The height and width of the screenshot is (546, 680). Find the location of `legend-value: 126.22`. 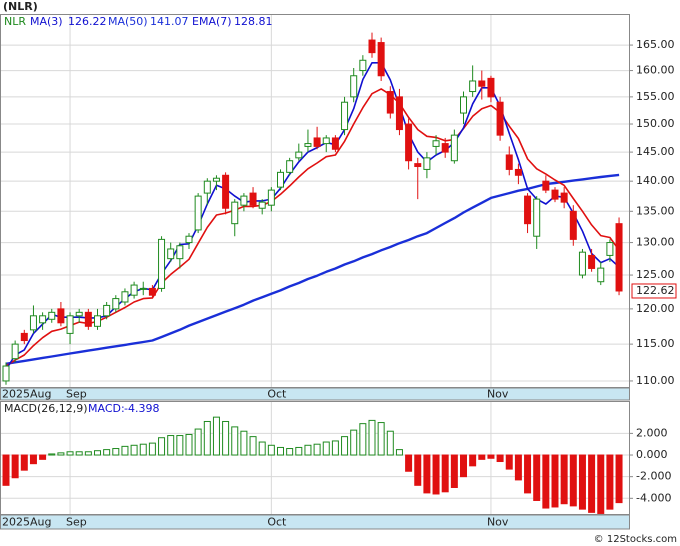

legend-value: 126.22 is located at coordinates (87, 21).